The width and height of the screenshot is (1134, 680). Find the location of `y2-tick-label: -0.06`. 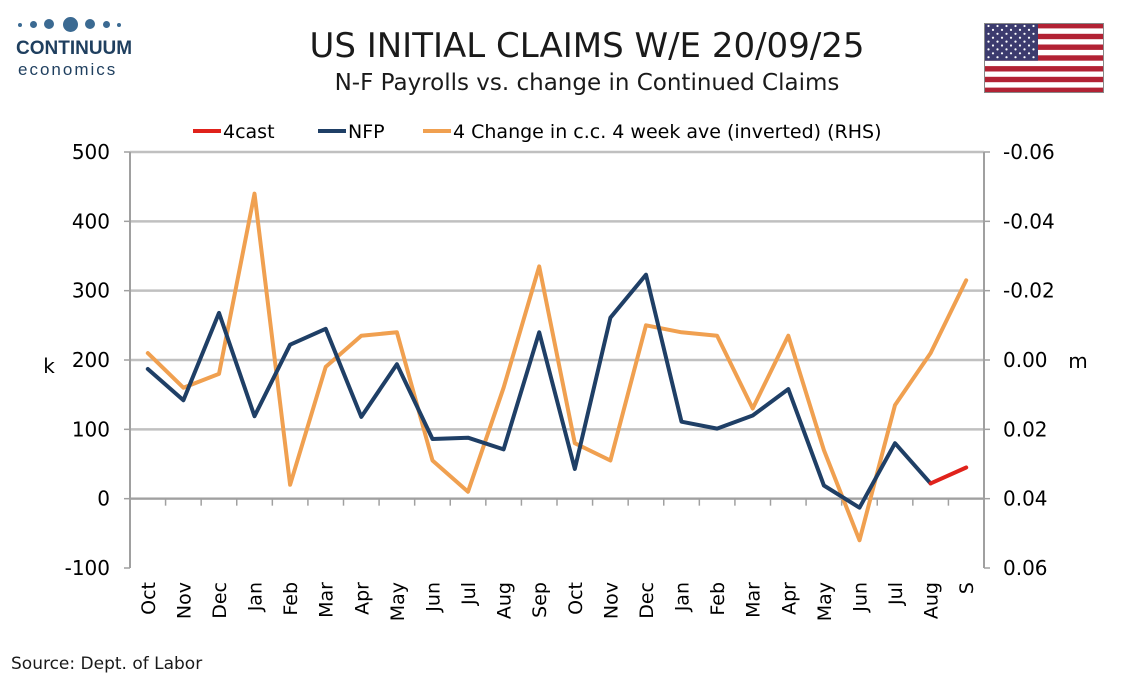

y2-tick-label: -0.06 is located at coordinates (1029, 152).